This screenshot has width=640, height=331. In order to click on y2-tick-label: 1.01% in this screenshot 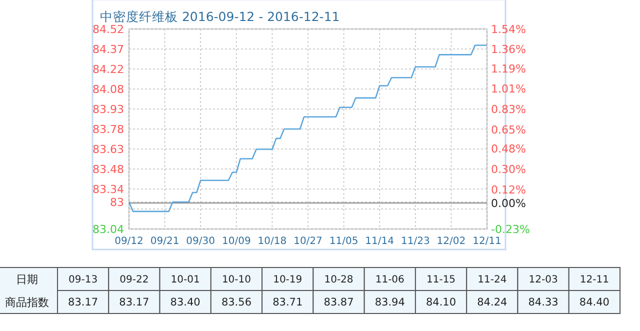, I will do `click(508, 89)`.